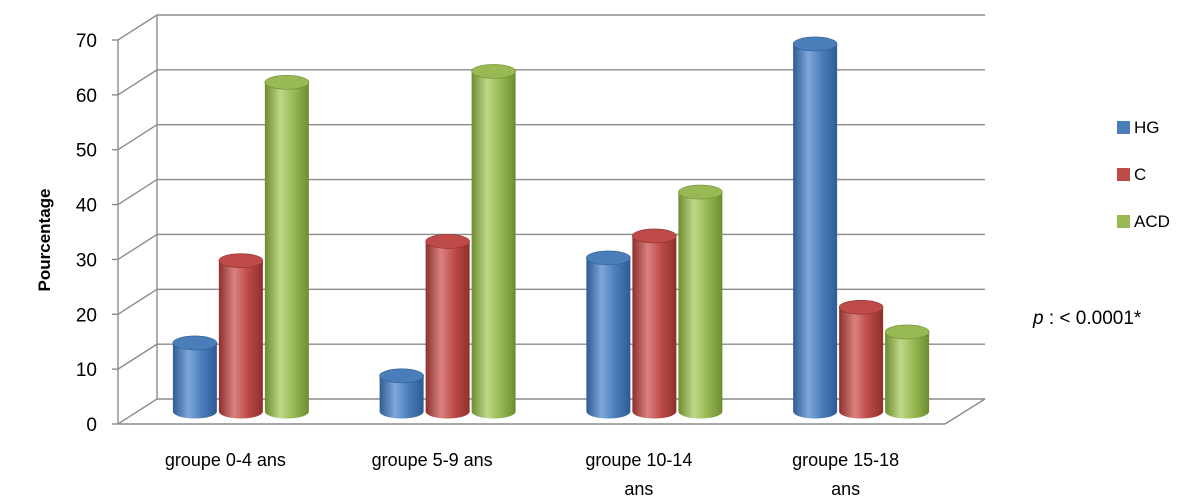 The width and height of the screenshot is (1198, 504). I want to click on y-tick-labels: 0 10 20 30 40 50 60 70, so click(86, 233).